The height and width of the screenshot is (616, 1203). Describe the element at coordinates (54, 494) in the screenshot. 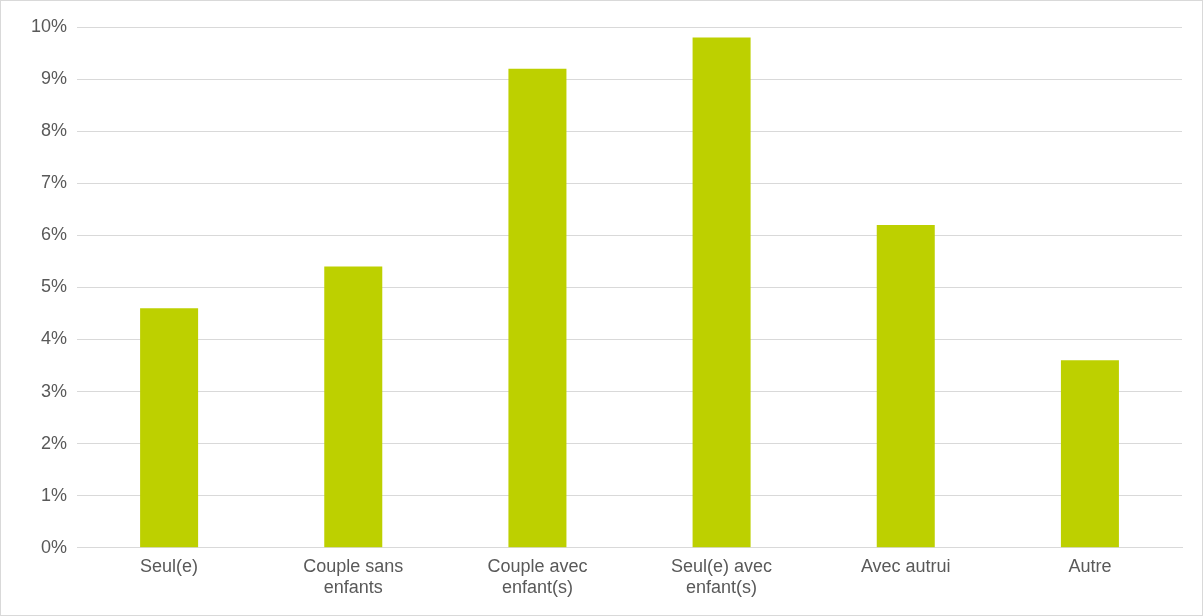

I see `y-tick-label: 1%` at that location.